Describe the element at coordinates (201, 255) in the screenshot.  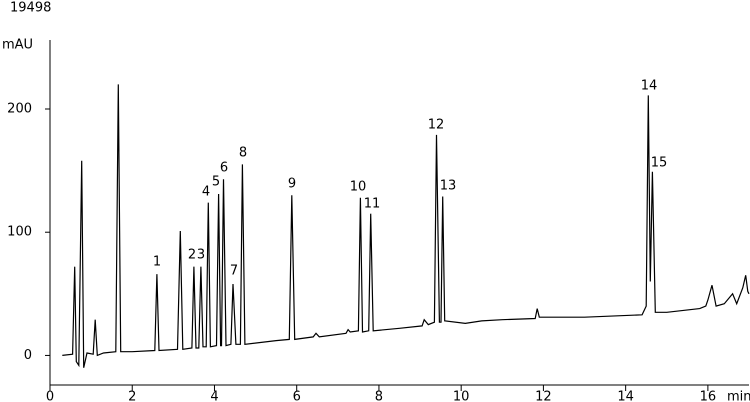
I see `peak-label: 3` at that location.